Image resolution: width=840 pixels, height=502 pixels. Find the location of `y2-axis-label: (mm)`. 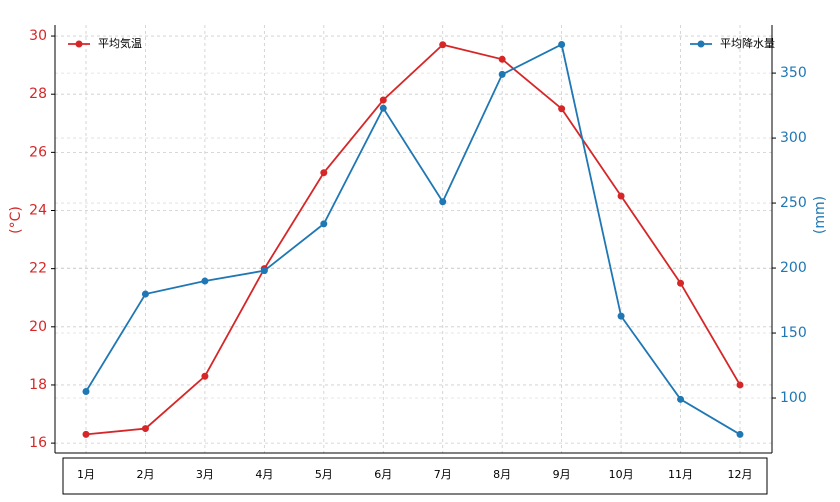

y2-axis-label: (mm) is located at coordinates (820, 215).